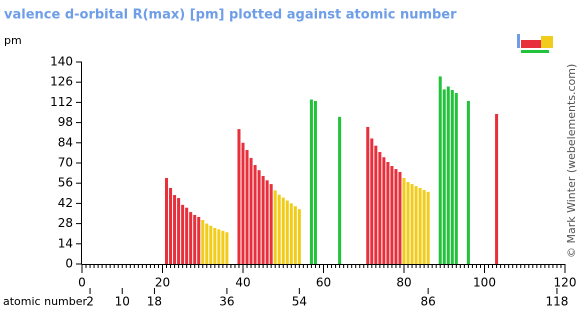 The width and height of the screenshot is (580, 315). I want to click on x-axis-label: atomic number, so click(45, 301).